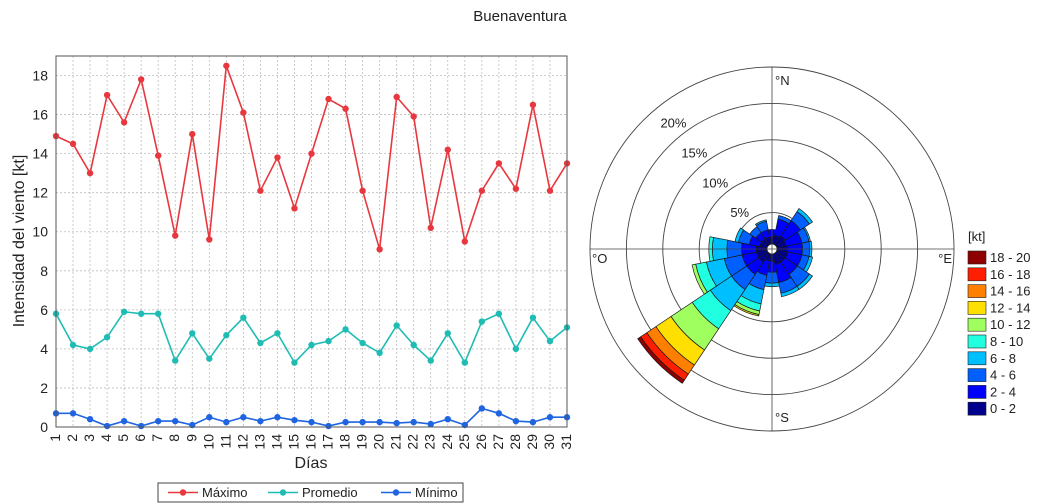 This screenshot has width=1040, height=504. I want to click on speed-legend-label: 0 - 2, so click(1003, 408).